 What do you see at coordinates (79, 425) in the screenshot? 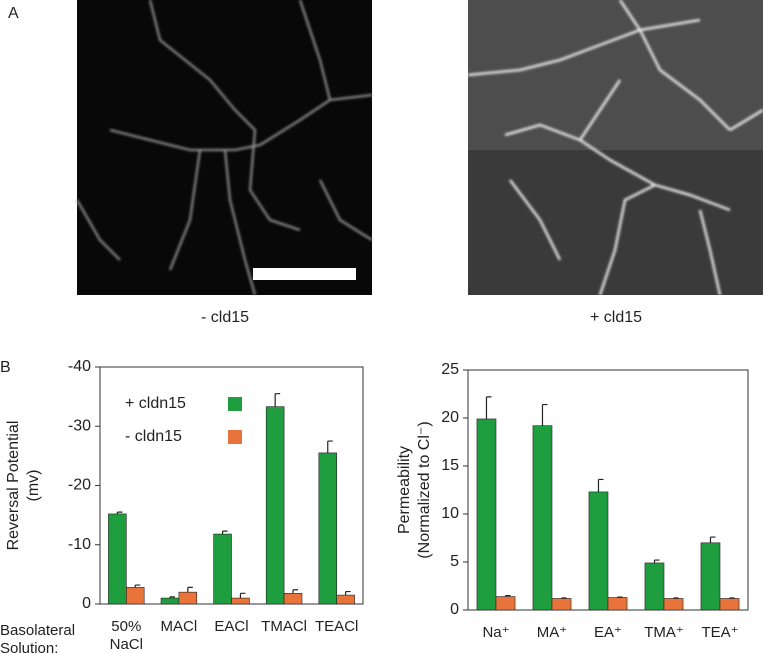
I see `y-tick-label: -30` at bounding box center [79, 425].